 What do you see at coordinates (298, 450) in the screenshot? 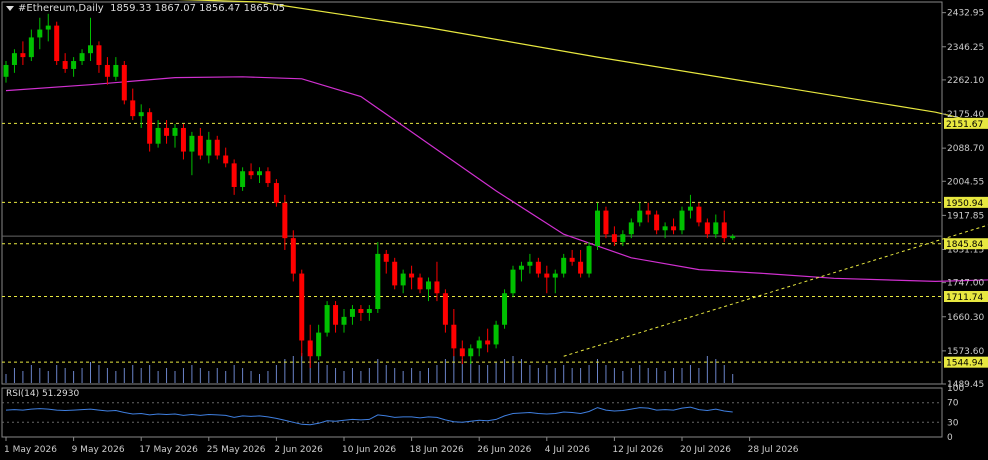
I see `time-tick-label: 2 Jun 2026` at bounding box center [298, 450].